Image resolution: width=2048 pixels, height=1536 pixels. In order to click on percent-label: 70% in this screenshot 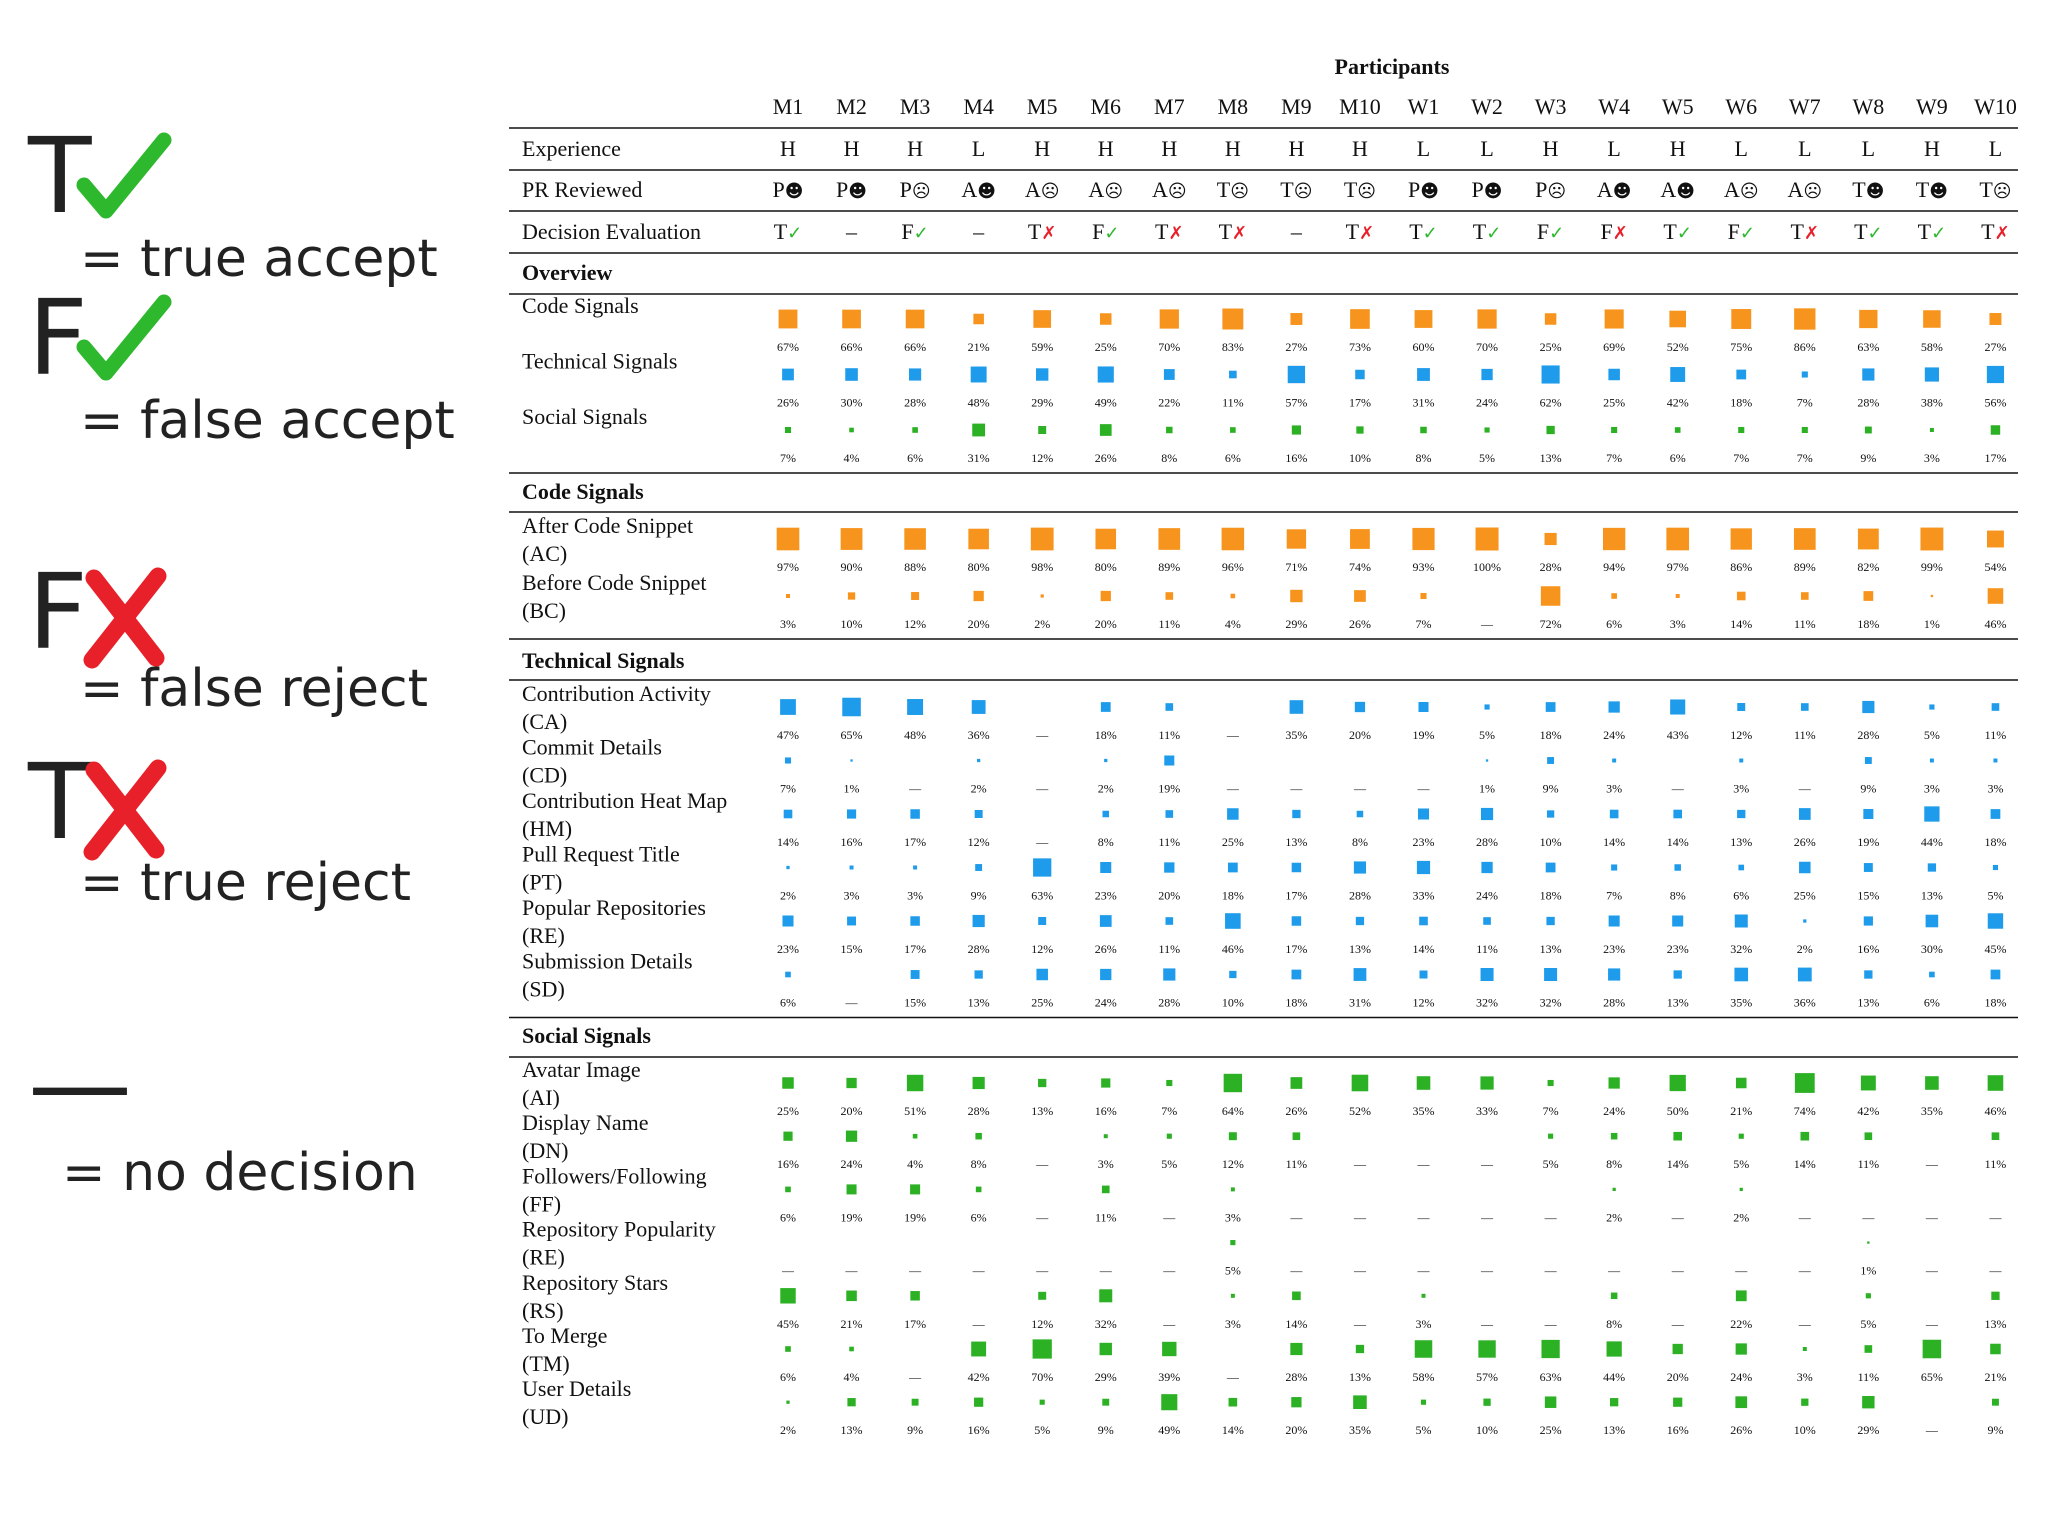, I will do `click(1042, 1377)`.